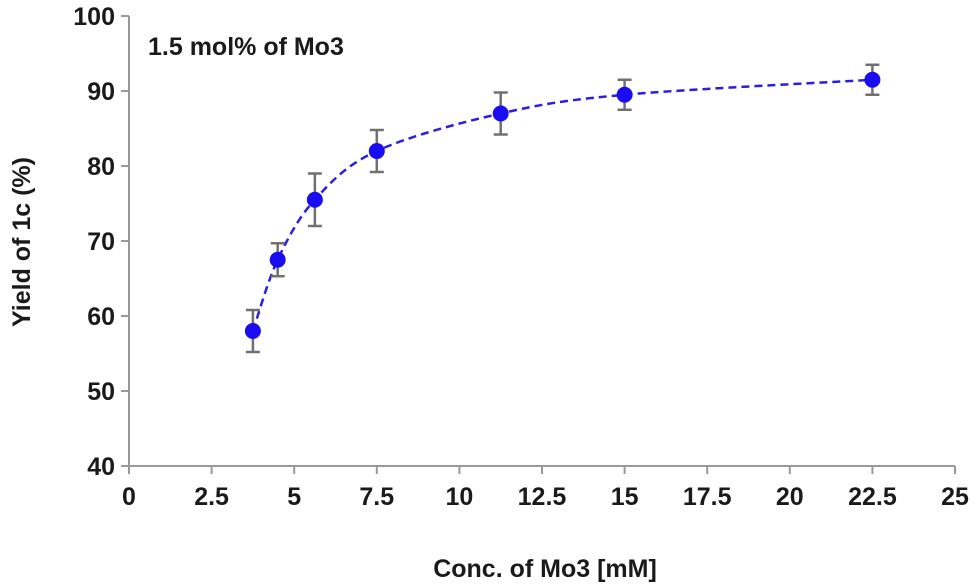  What do you see at coordinates (101, 242) in the screenshot?
I see `y-tick-label: 70` at bounding box center [101, 242].